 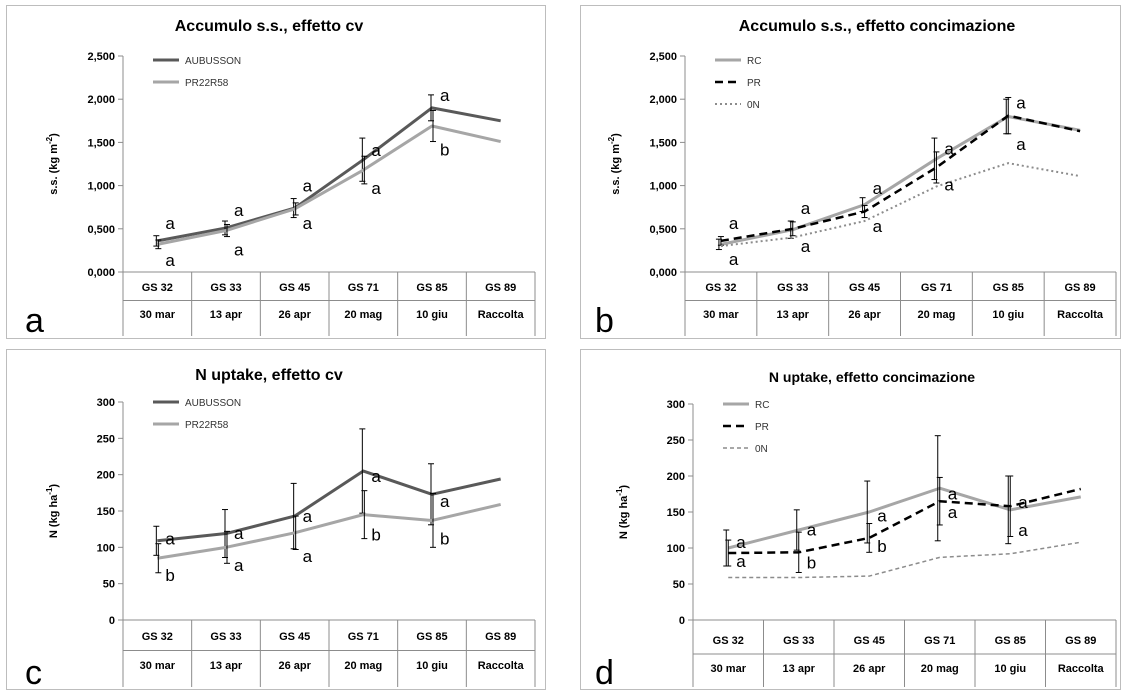 What do you see at coordinates (904, 560) in the screenshot?
I see `series-line-0n` at bounding box center [904, 560].